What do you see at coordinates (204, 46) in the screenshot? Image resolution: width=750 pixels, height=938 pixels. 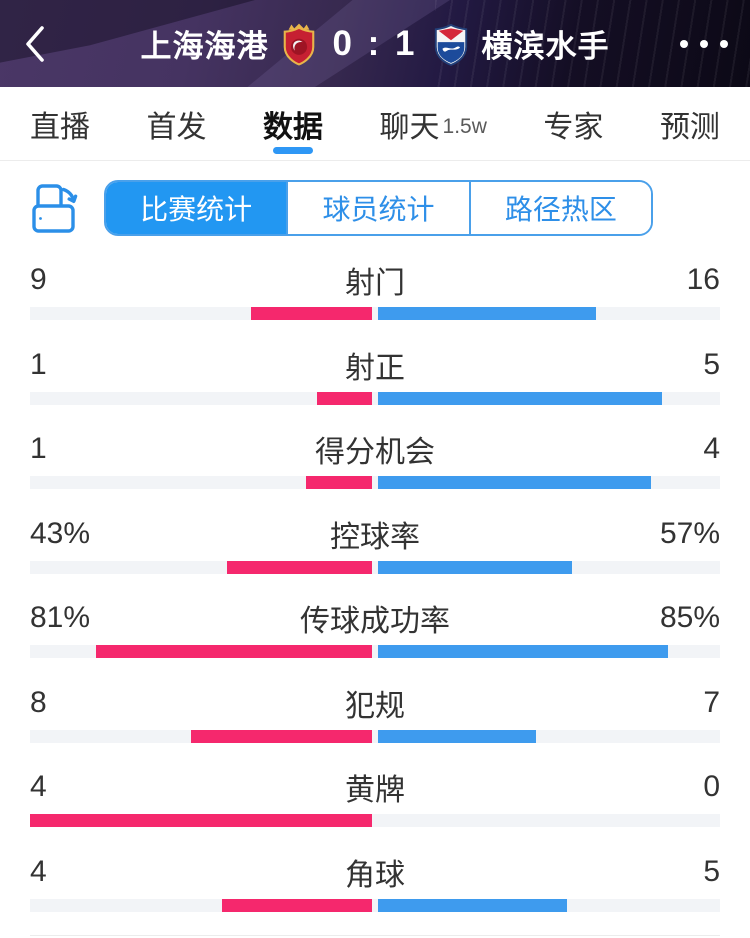 I see `home-team-name: 上海海港` at bounding box center [204, 46].